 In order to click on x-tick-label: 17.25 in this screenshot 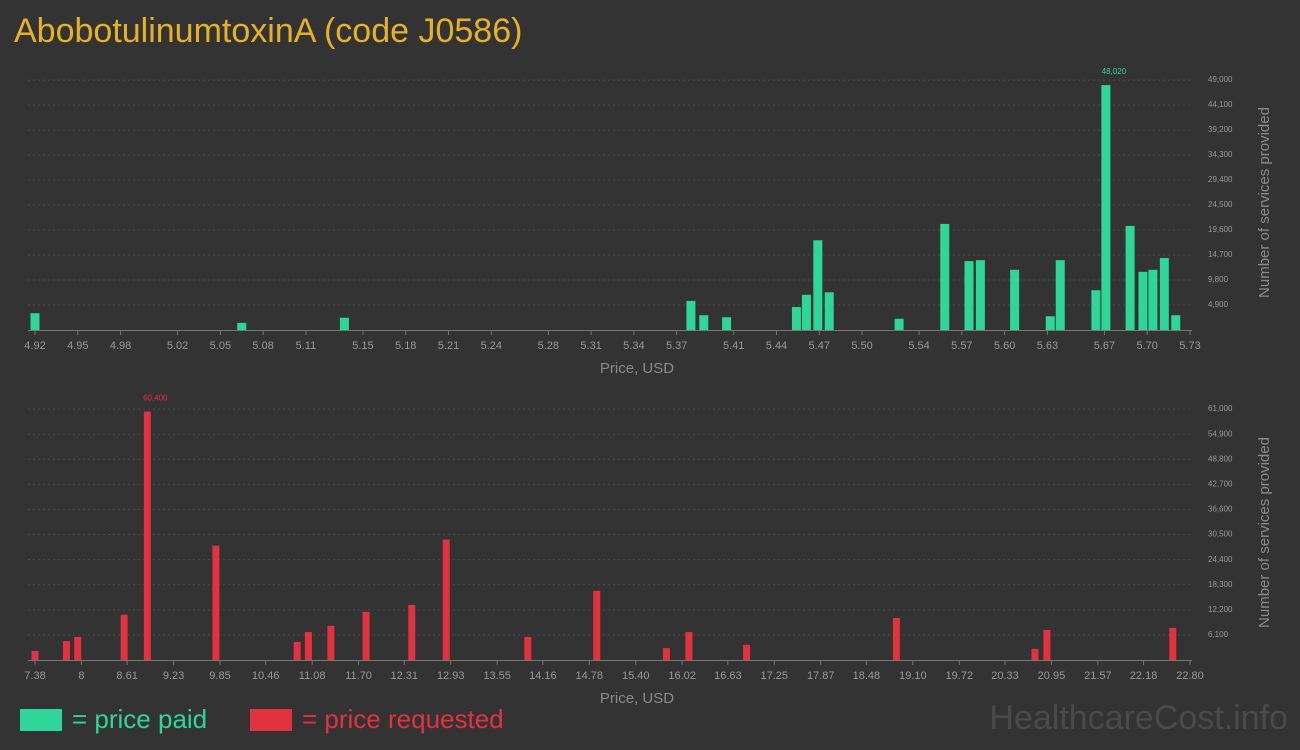, I will do `click(775, 676)`.